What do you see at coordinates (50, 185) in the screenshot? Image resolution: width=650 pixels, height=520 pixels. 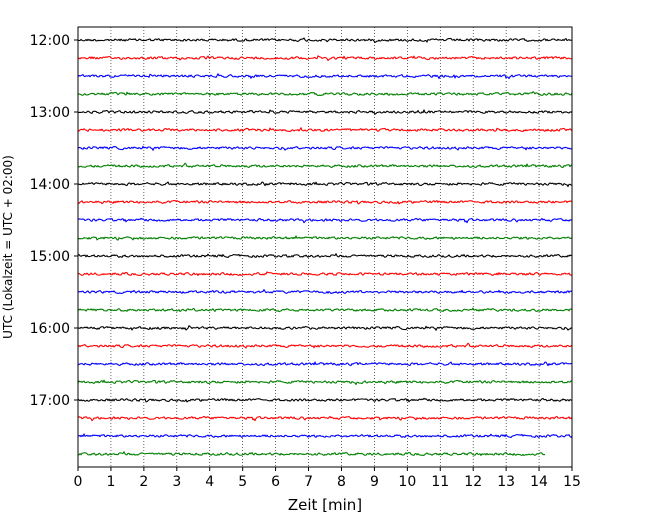 I see `y-tick-label: 14:00` at bounding box center [50, 185].